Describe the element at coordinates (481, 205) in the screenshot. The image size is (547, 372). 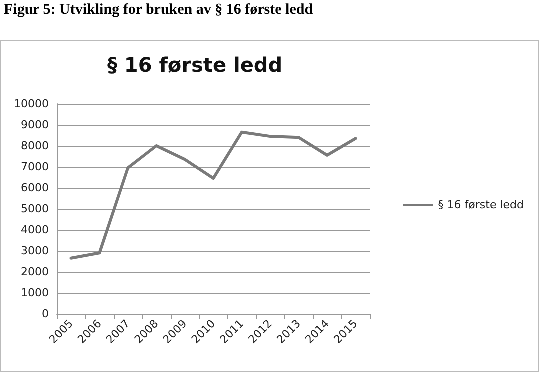
I see `legend-label: § 16 første ledd` at that location.